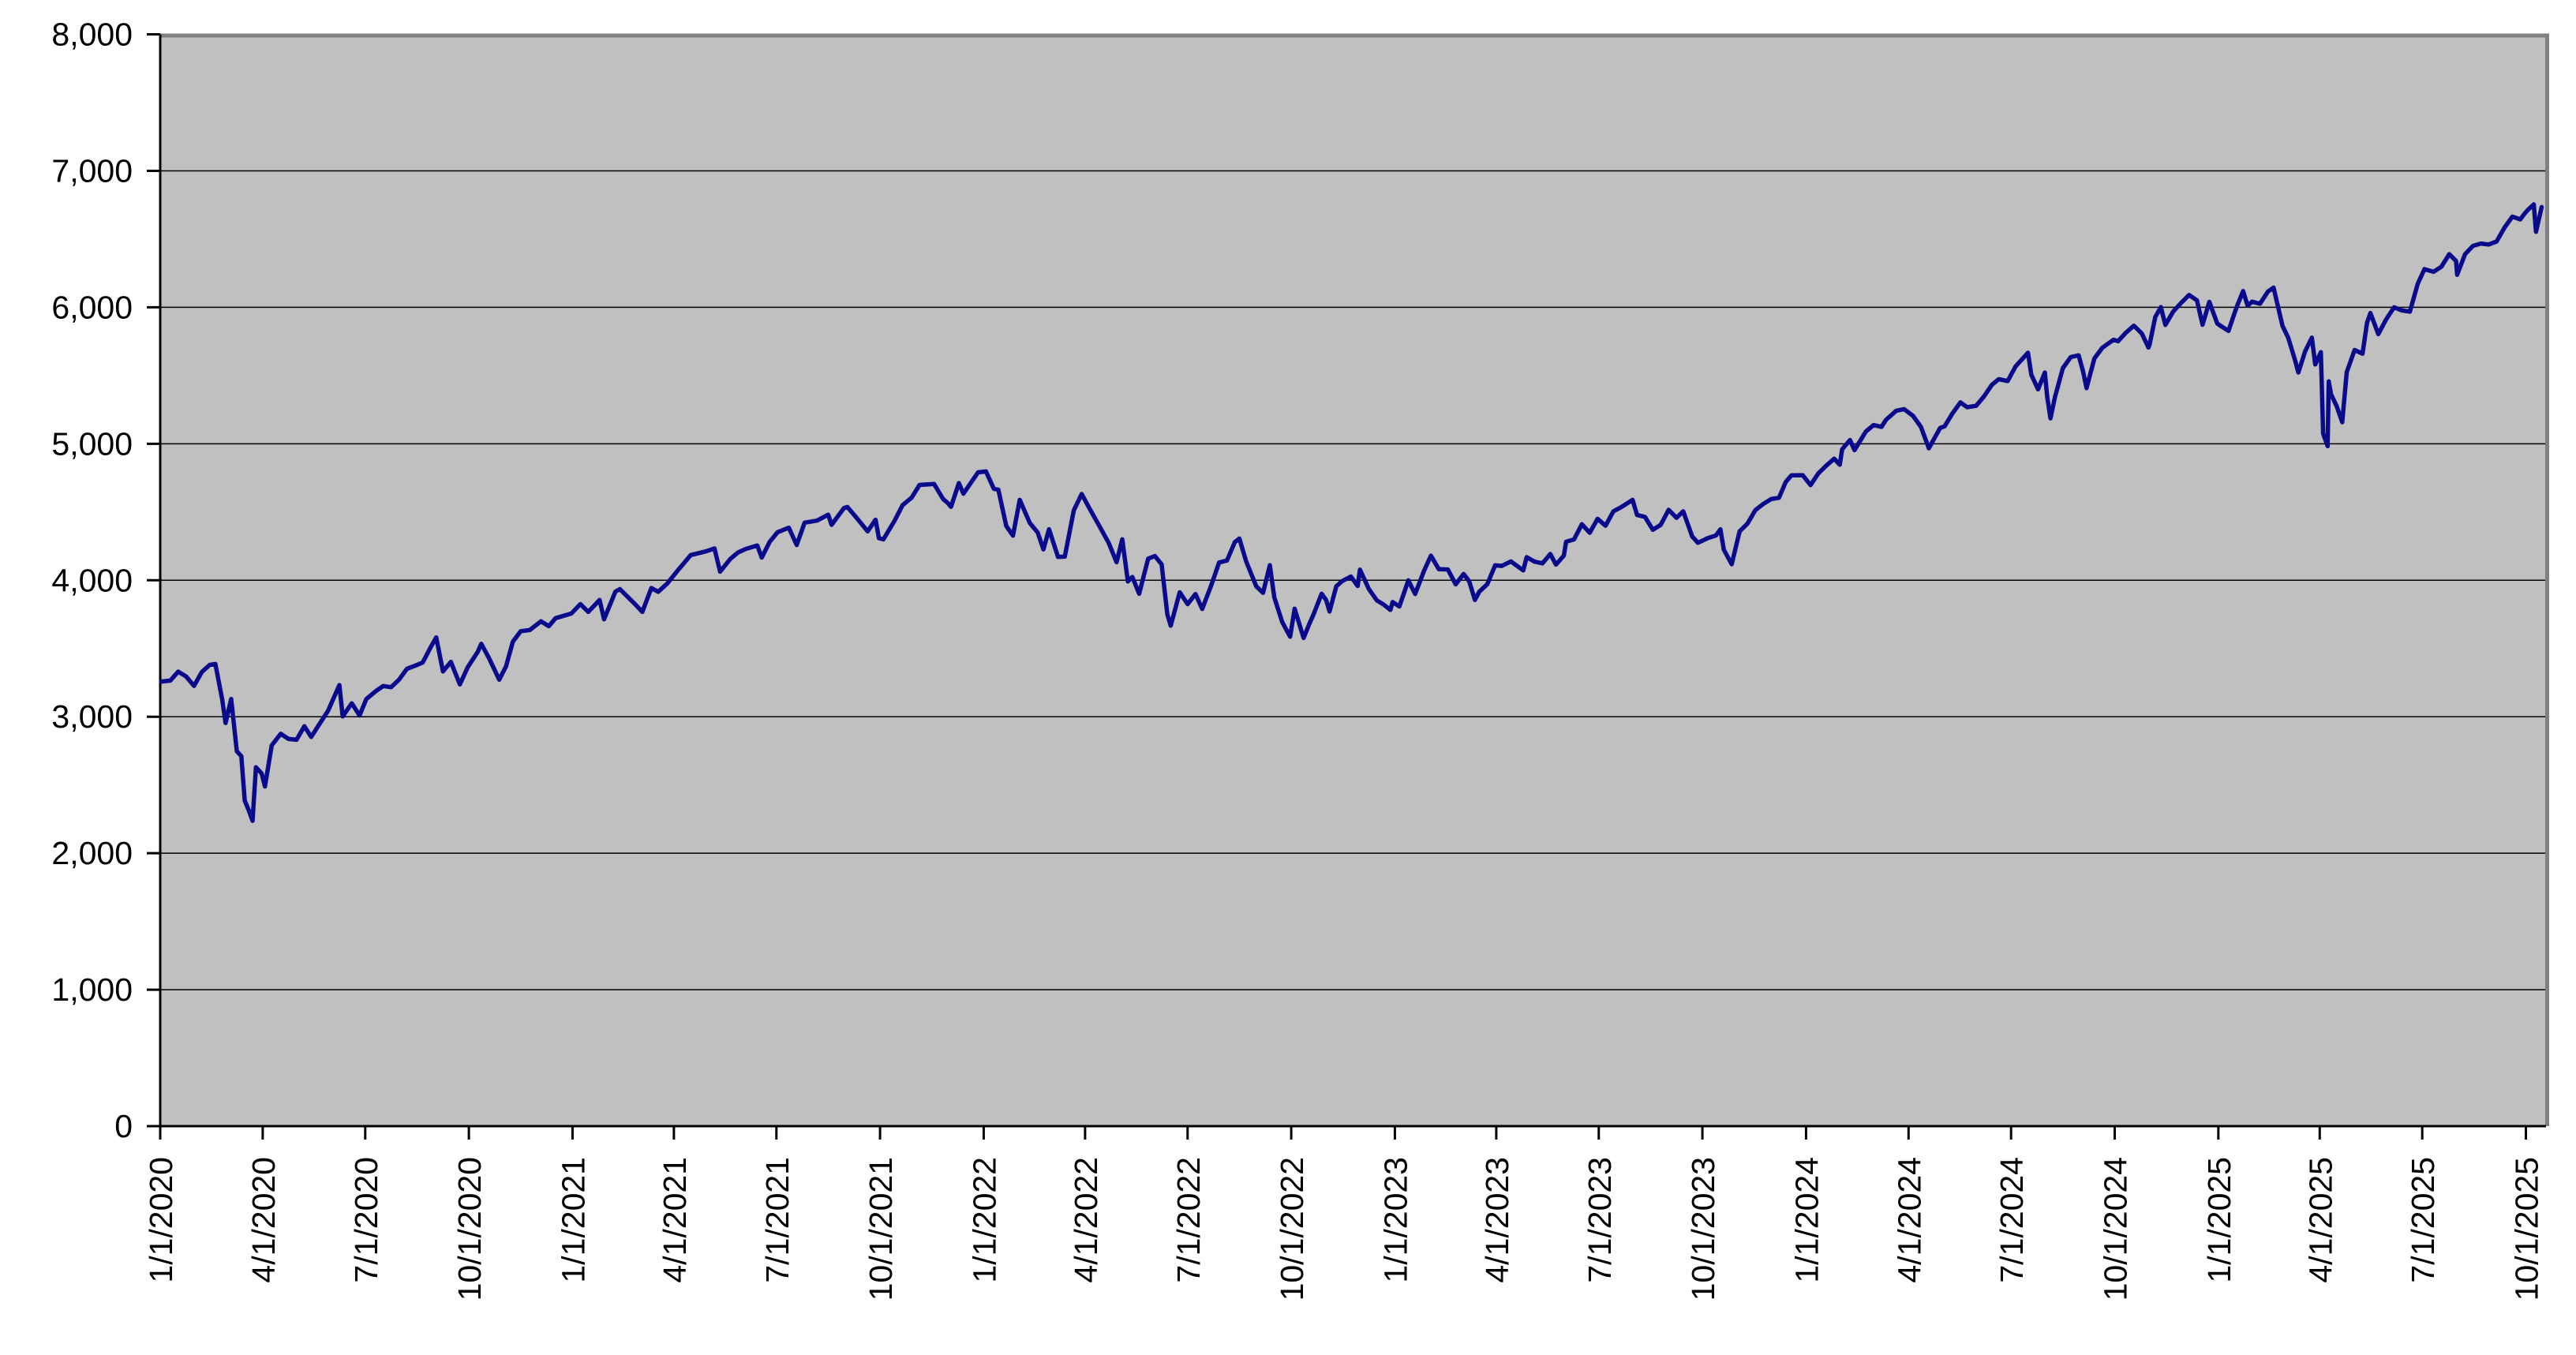 The width and height of the screenshot is (2576, 1355). What do you see at coordinates (1086, 1220) in the screenshot?
I see `x-axis-label: 4/1/2022` at bounding box center [1086, 1220].